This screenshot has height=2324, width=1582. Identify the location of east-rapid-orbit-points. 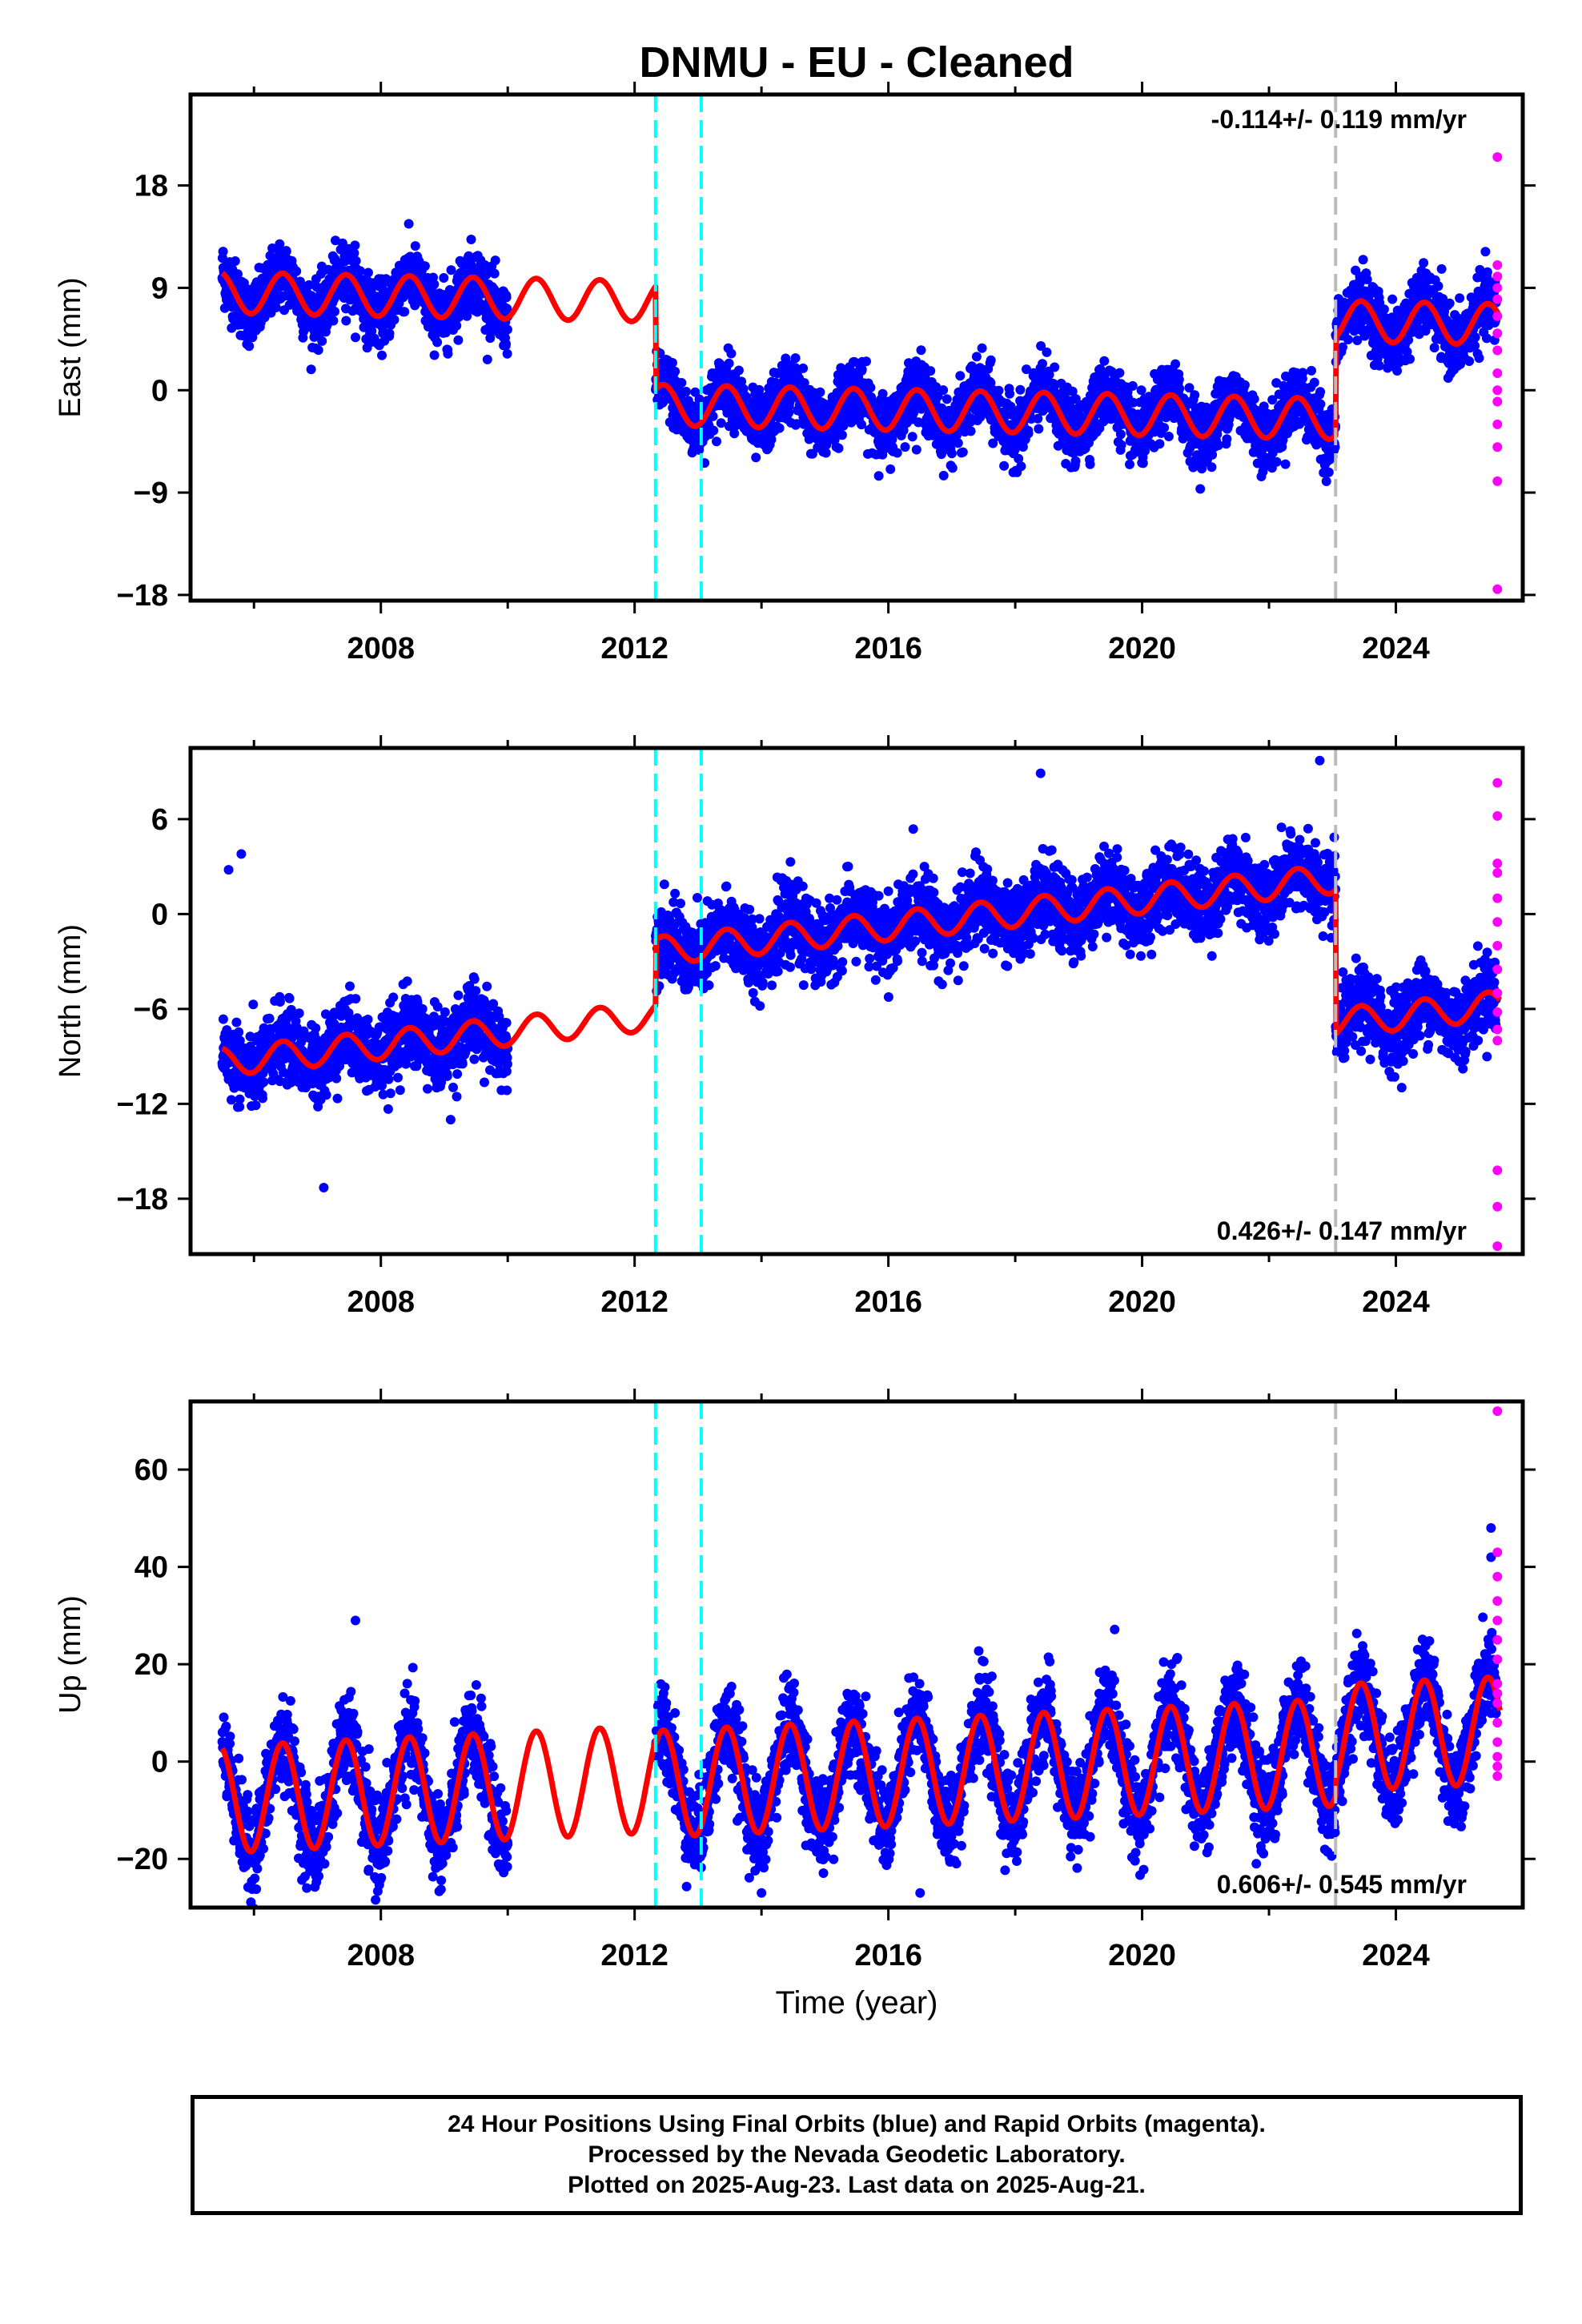
(1497, 373).